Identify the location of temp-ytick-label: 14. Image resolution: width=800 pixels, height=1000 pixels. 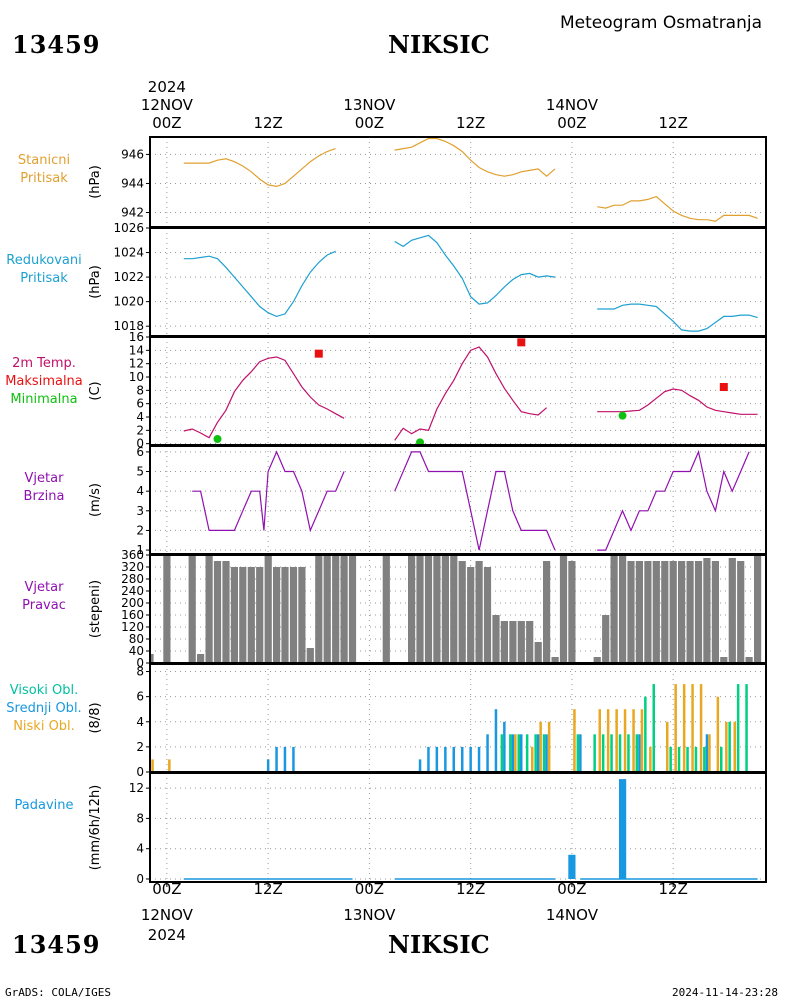
(136, 350).